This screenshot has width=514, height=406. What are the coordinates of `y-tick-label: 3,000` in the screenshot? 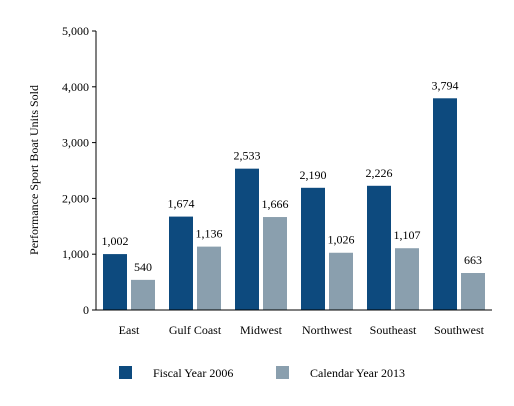 It's located at (75, 143).